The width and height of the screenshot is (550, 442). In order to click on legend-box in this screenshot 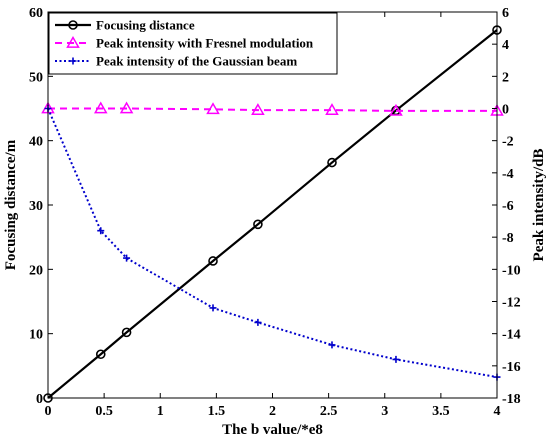, I will do `click(193, 43)`.